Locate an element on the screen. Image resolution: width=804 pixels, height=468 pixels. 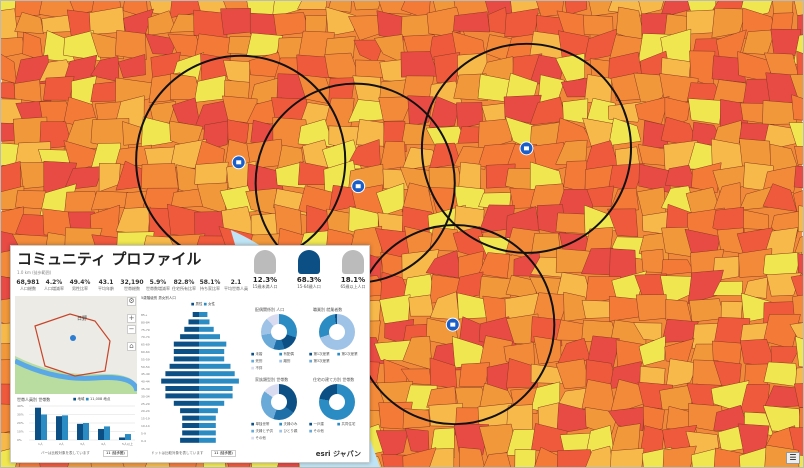
y-tick-label: 10% is located at coordinates (20, 432).